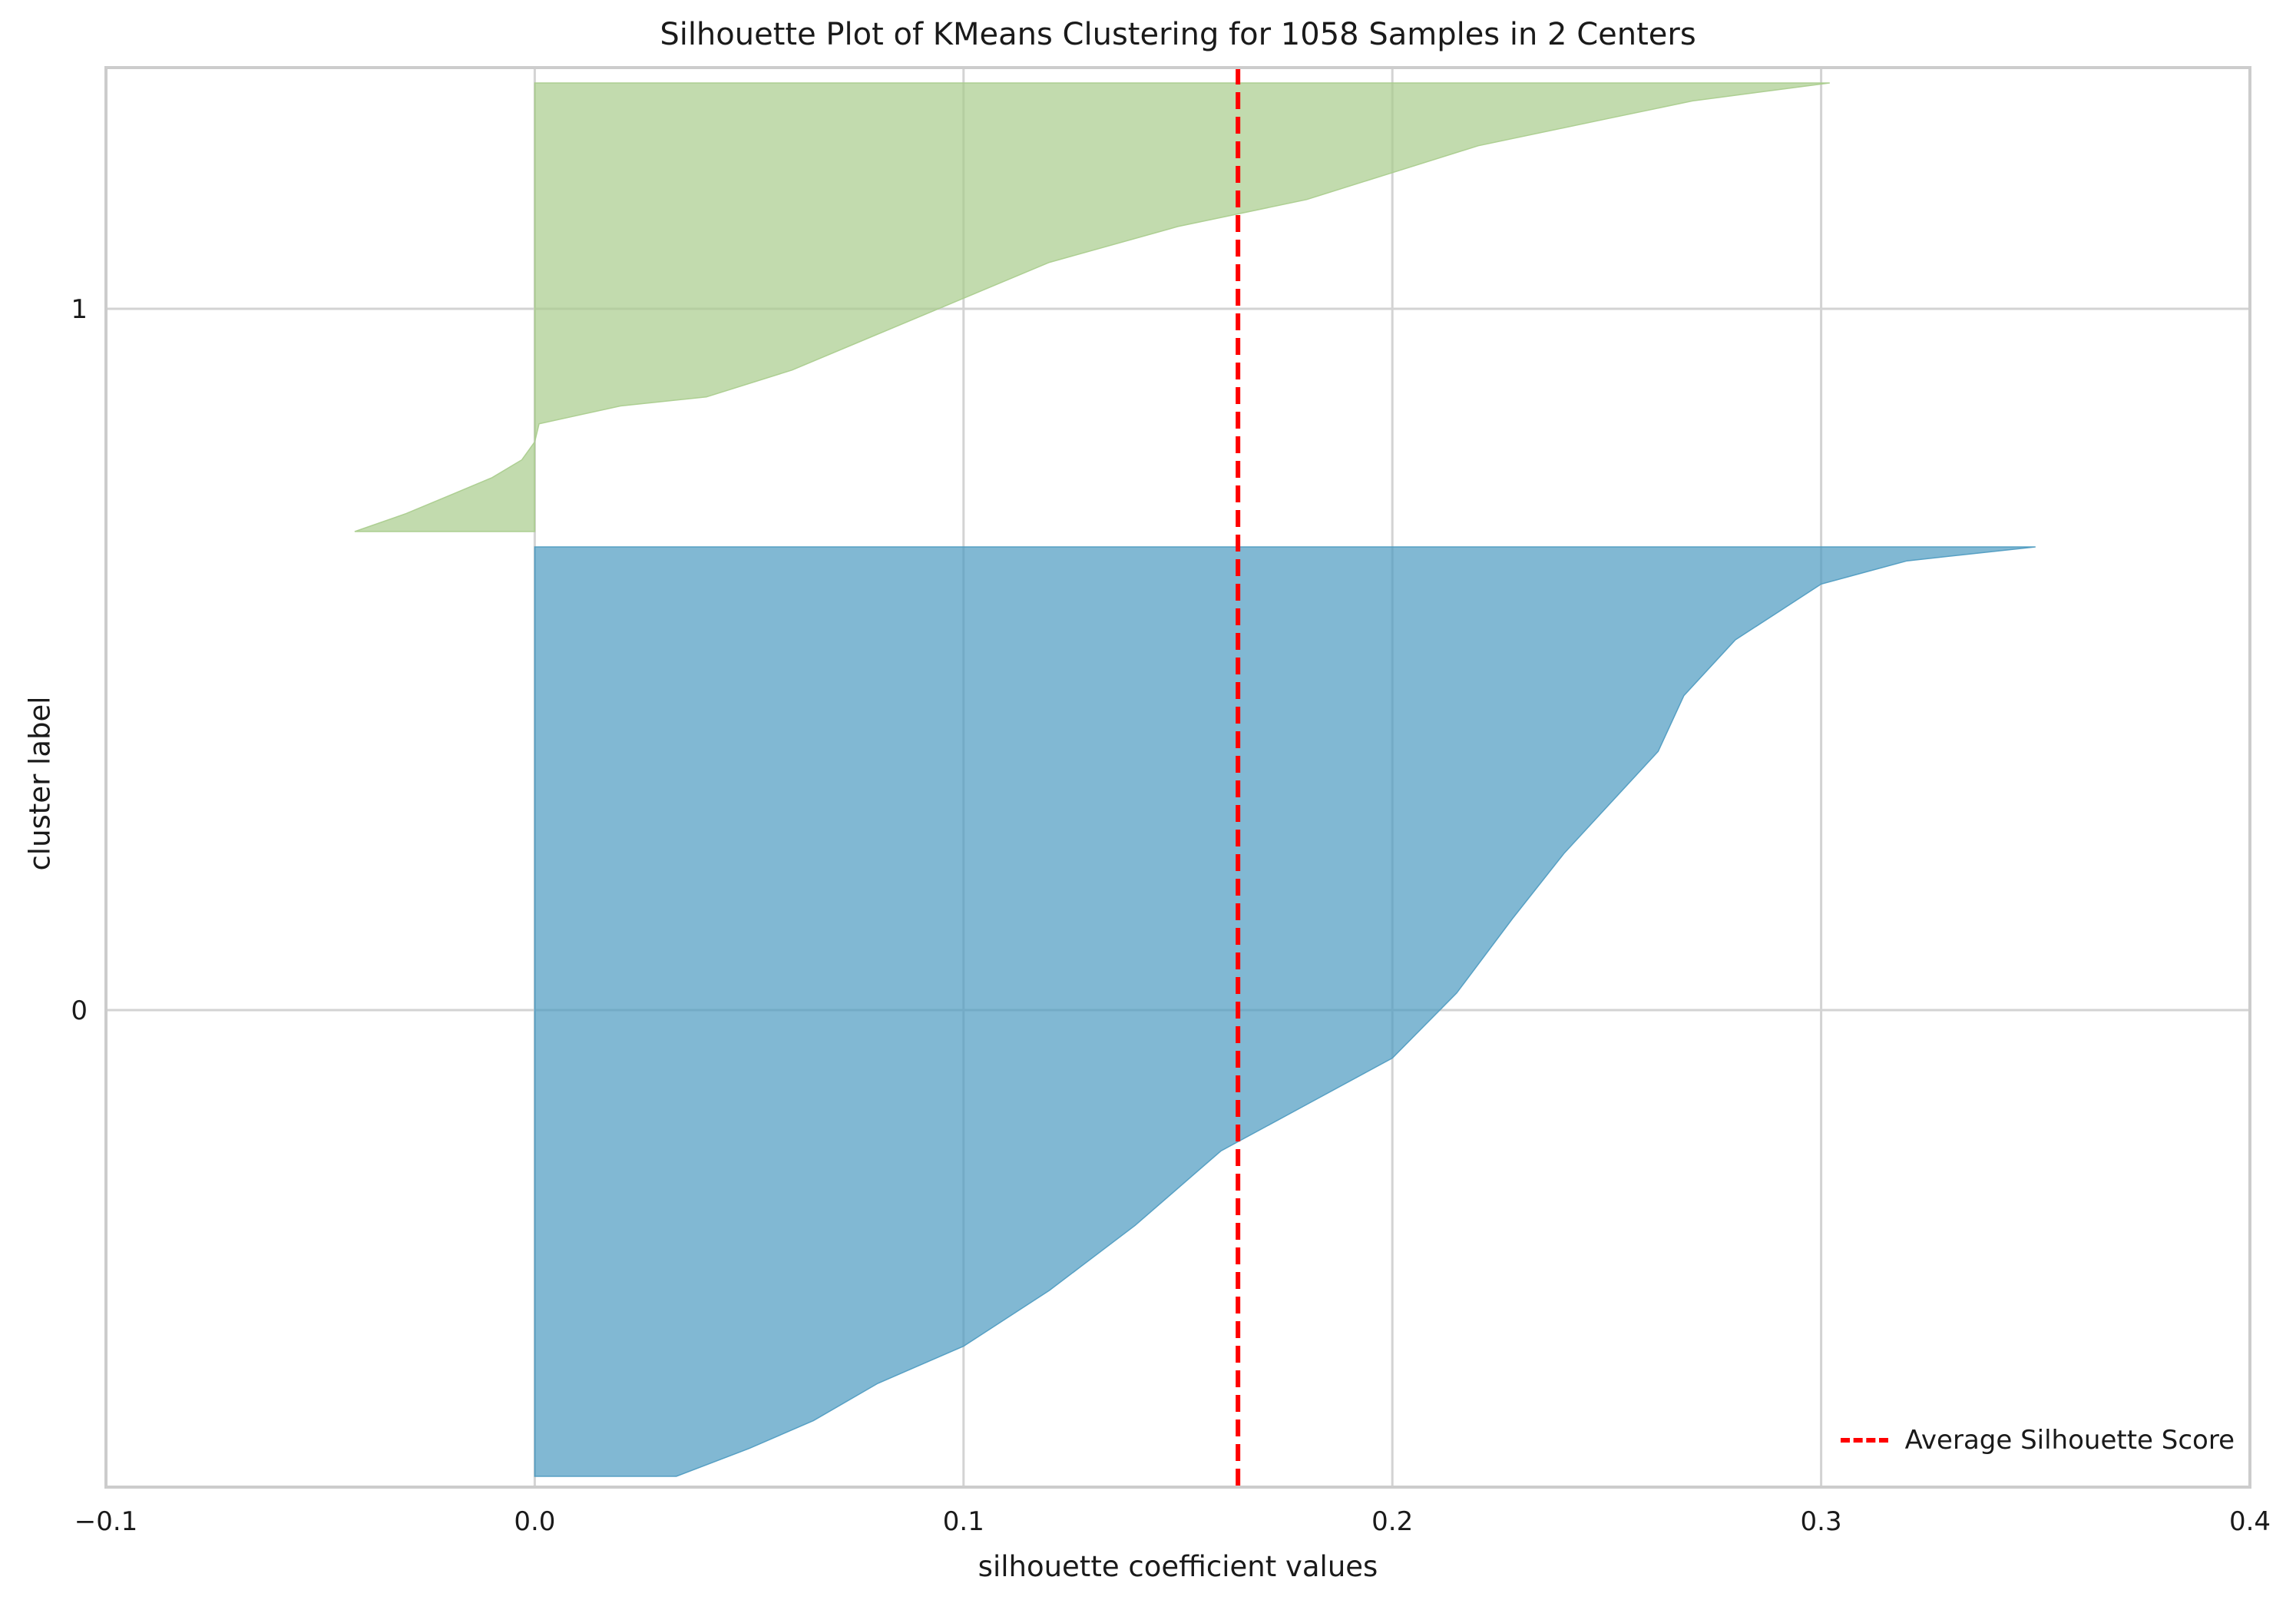 The image size is (2296, 1610). I want to click on x-axis-label: silhouette coefficient values, so click(1178, 1566).